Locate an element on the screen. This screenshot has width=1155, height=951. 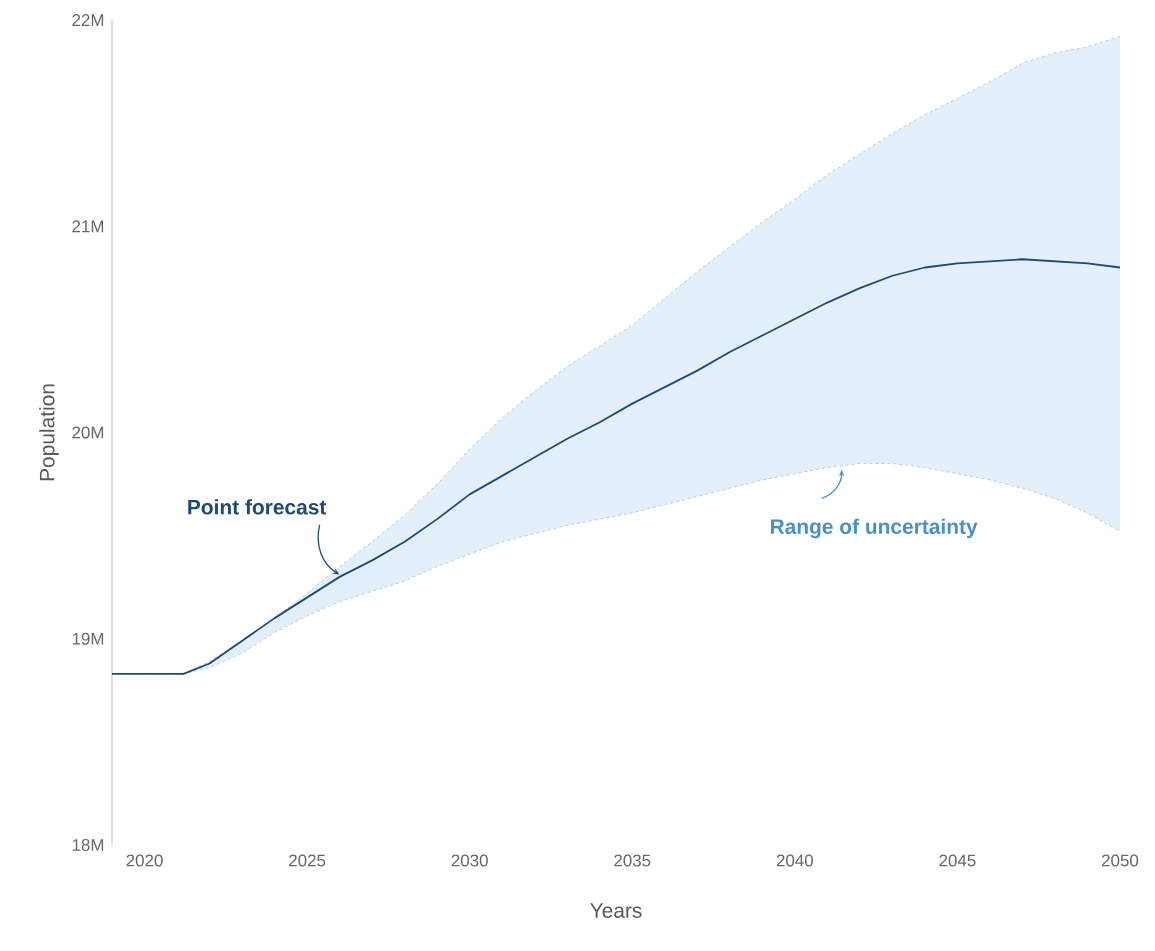
x-tick-label: 2040 is located at coordinates (794, 860).